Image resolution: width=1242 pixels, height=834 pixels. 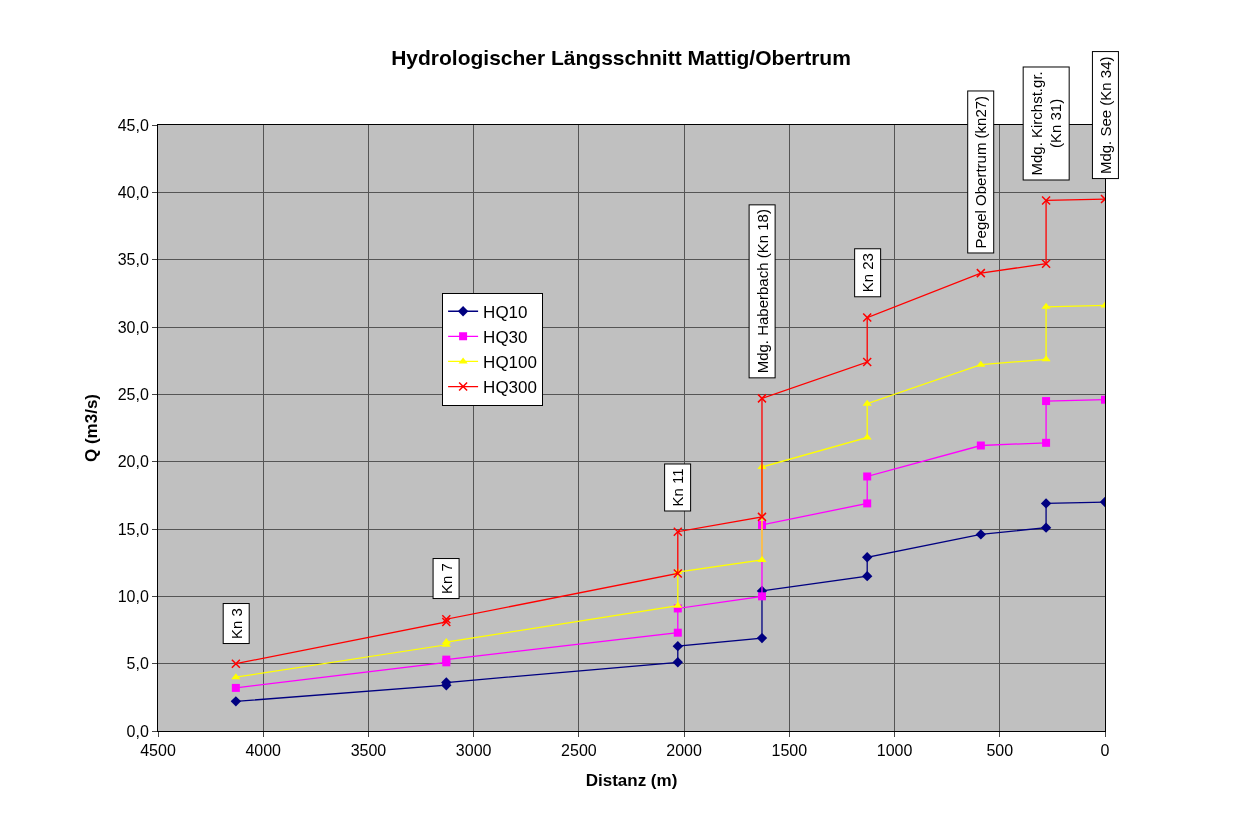 What do you see at coordinates (446, 579) in the screenshot?
I see `annotation: Kn 7` at bounding box center [446, 579].